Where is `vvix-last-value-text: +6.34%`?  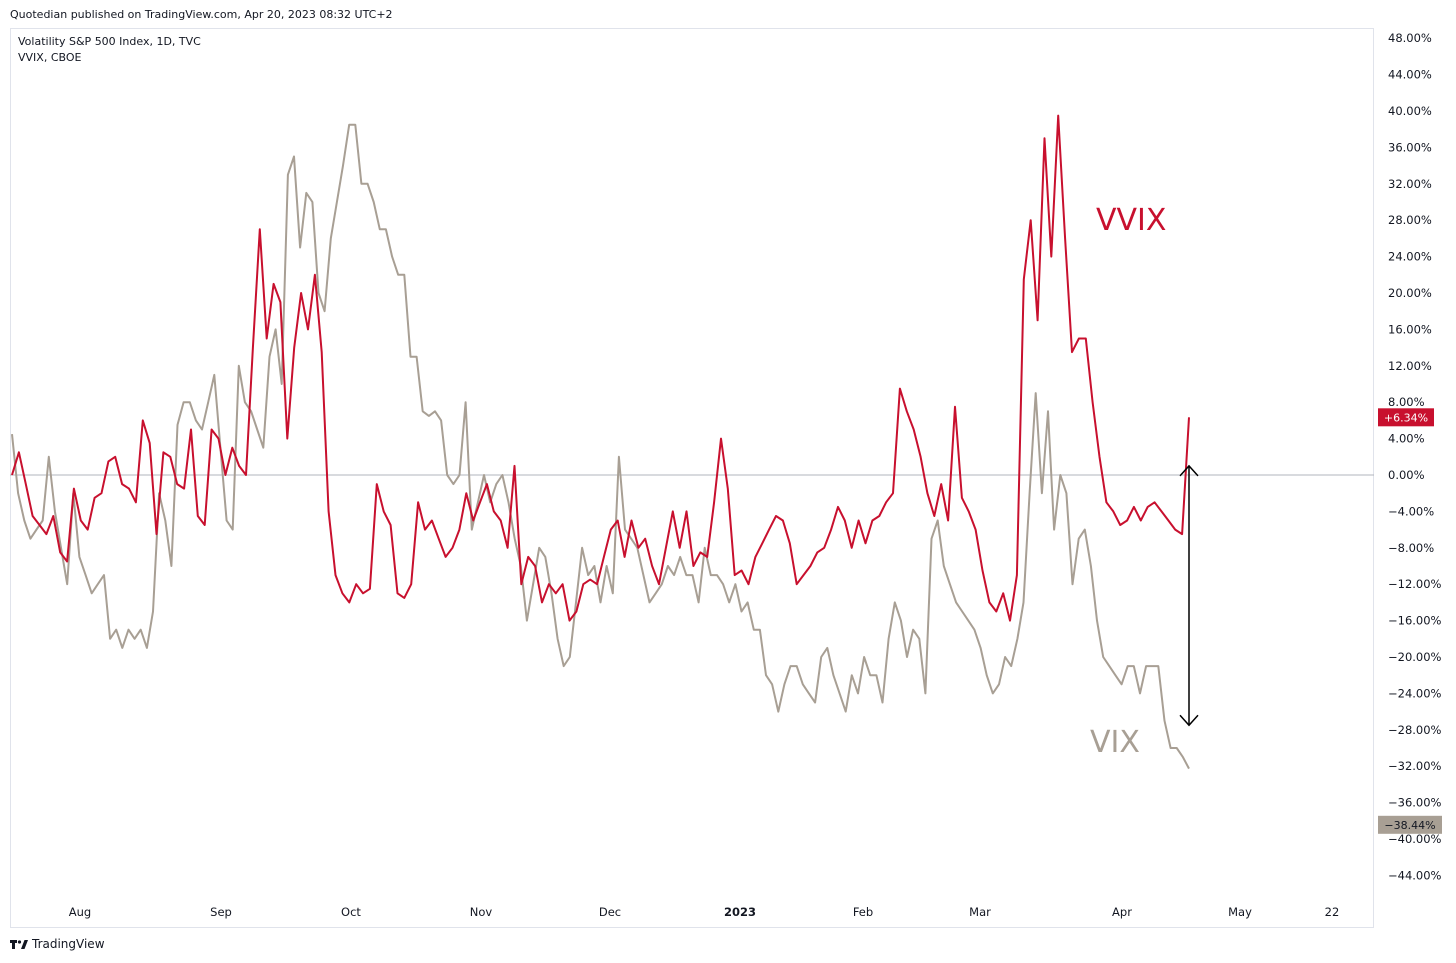 vvix-last-value-text: +6.34% is located at coordinates (1406, 417).